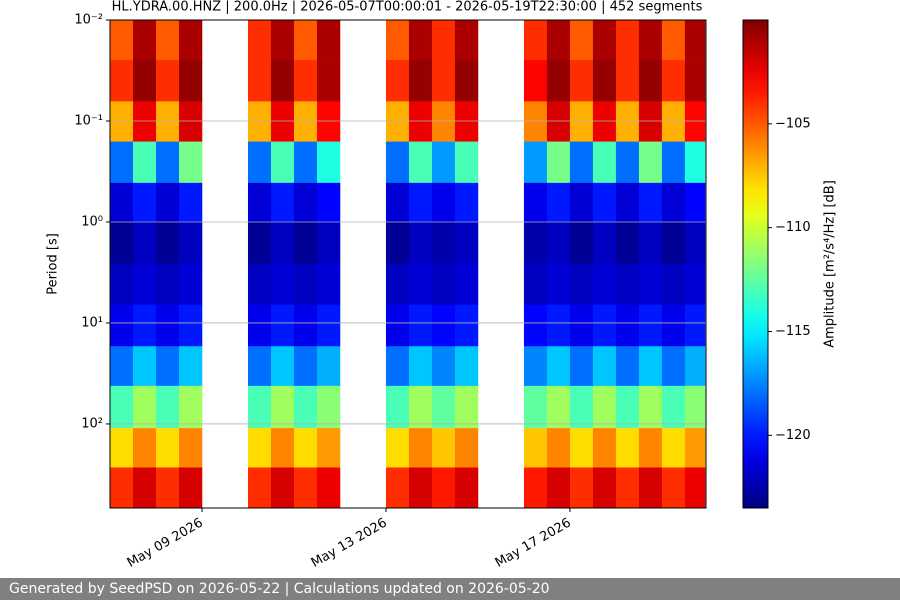  I want to click on colorbar, so click(755, 264).